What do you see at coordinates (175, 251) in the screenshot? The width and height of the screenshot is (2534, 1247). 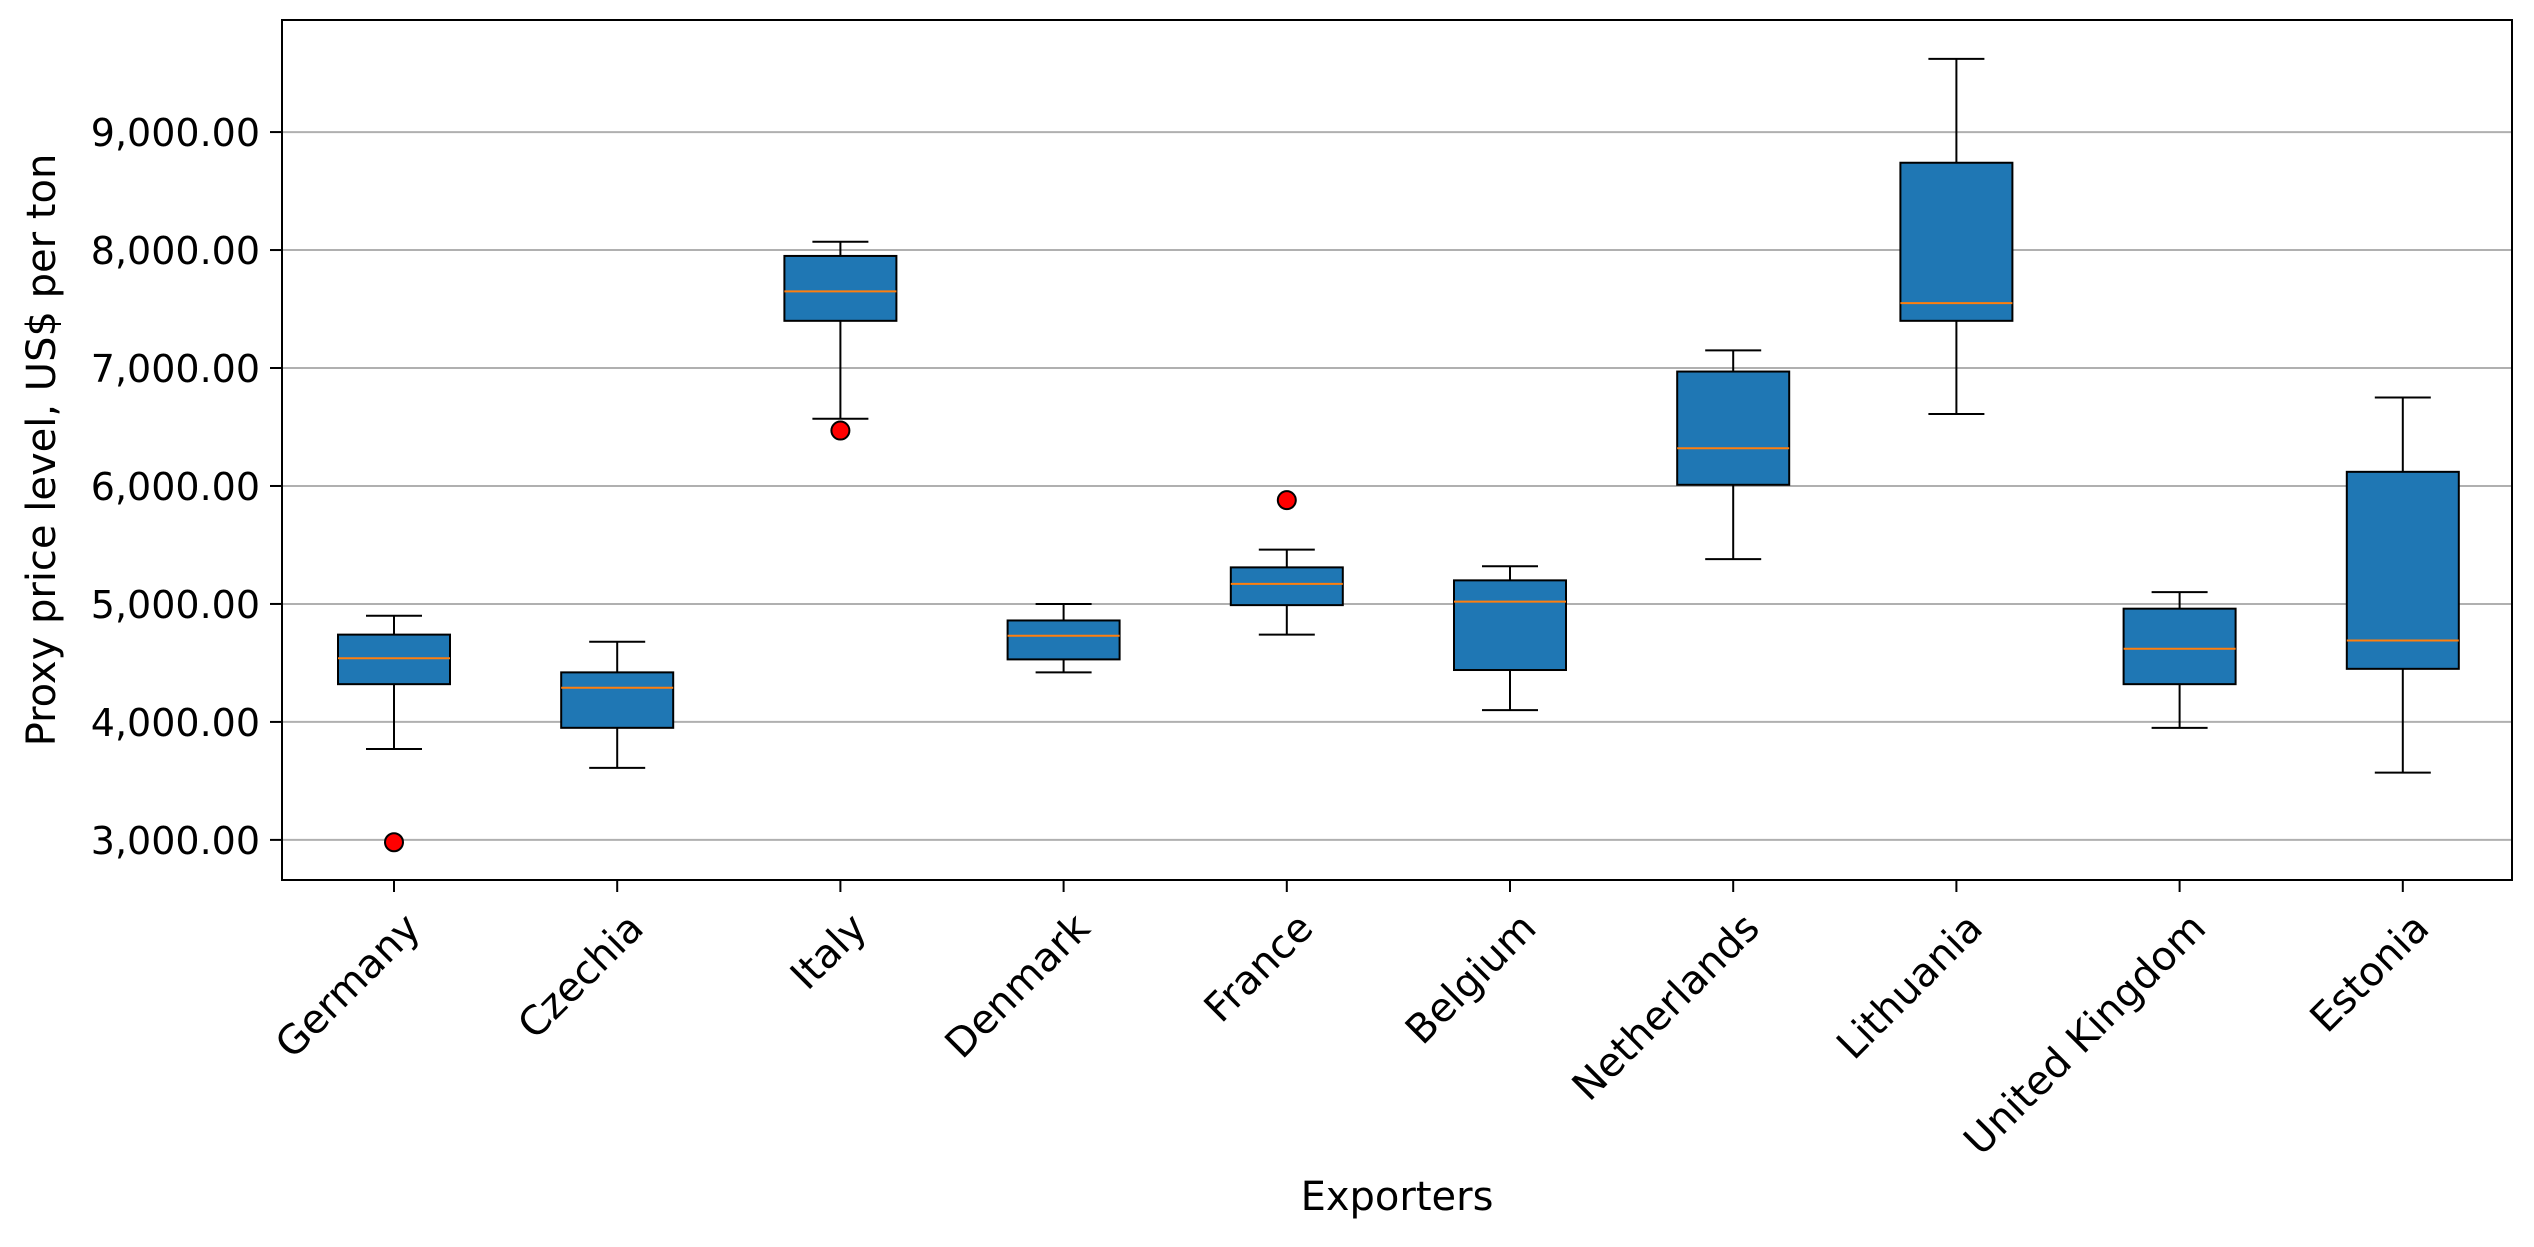 I see `y-tick-label: 8,000.00` at bounding box center [175, 251].